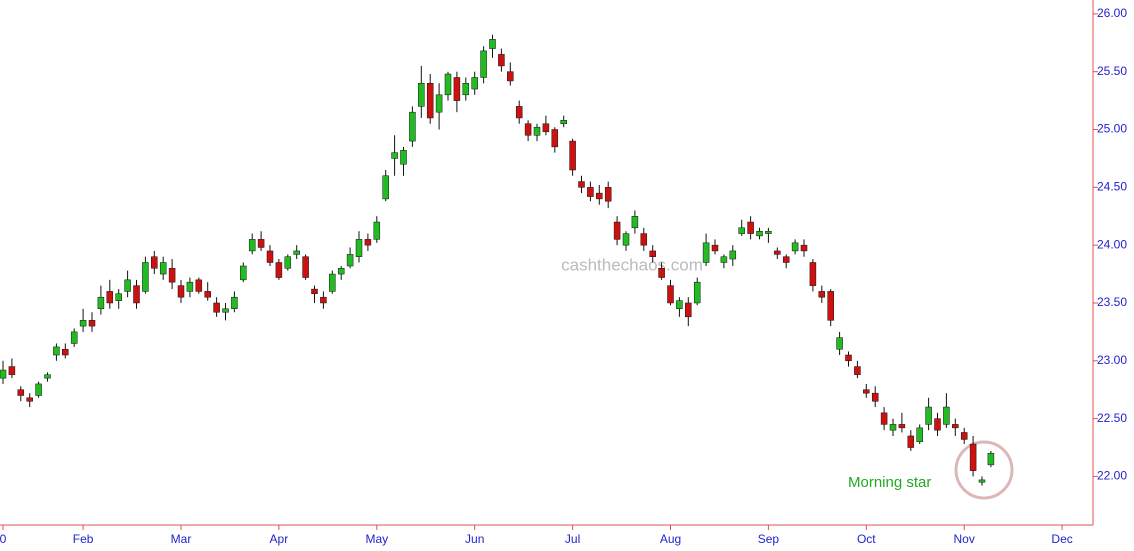  What do you see at coordinates (670, 539) in the screenshot?
I see `x-tick-label: Aug` at bounding box center [670, 539].